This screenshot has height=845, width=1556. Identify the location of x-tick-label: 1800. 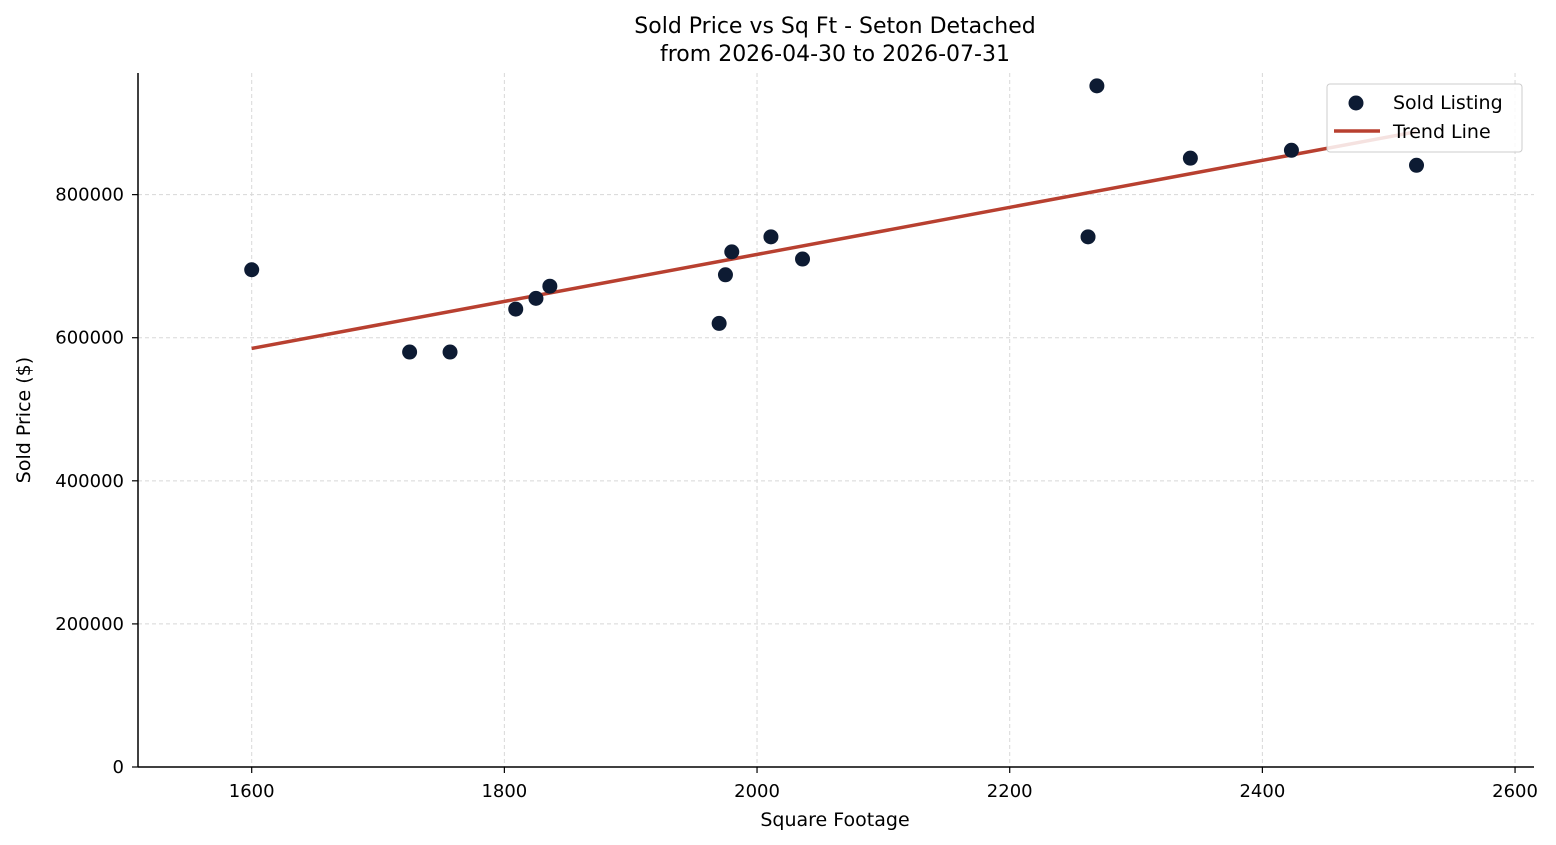
(504, 791).